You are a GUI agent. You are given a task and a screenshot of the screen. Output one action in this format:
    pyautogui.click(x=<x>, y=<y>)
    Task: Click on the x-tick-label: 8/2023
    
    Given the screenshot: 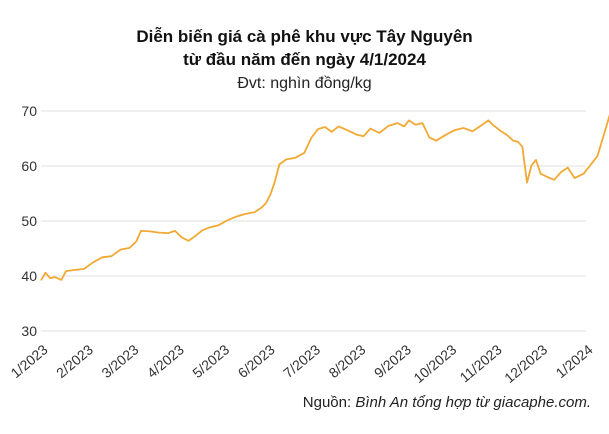 What is the action you would take?
    pyautogui.click(x=346, y=361)
    